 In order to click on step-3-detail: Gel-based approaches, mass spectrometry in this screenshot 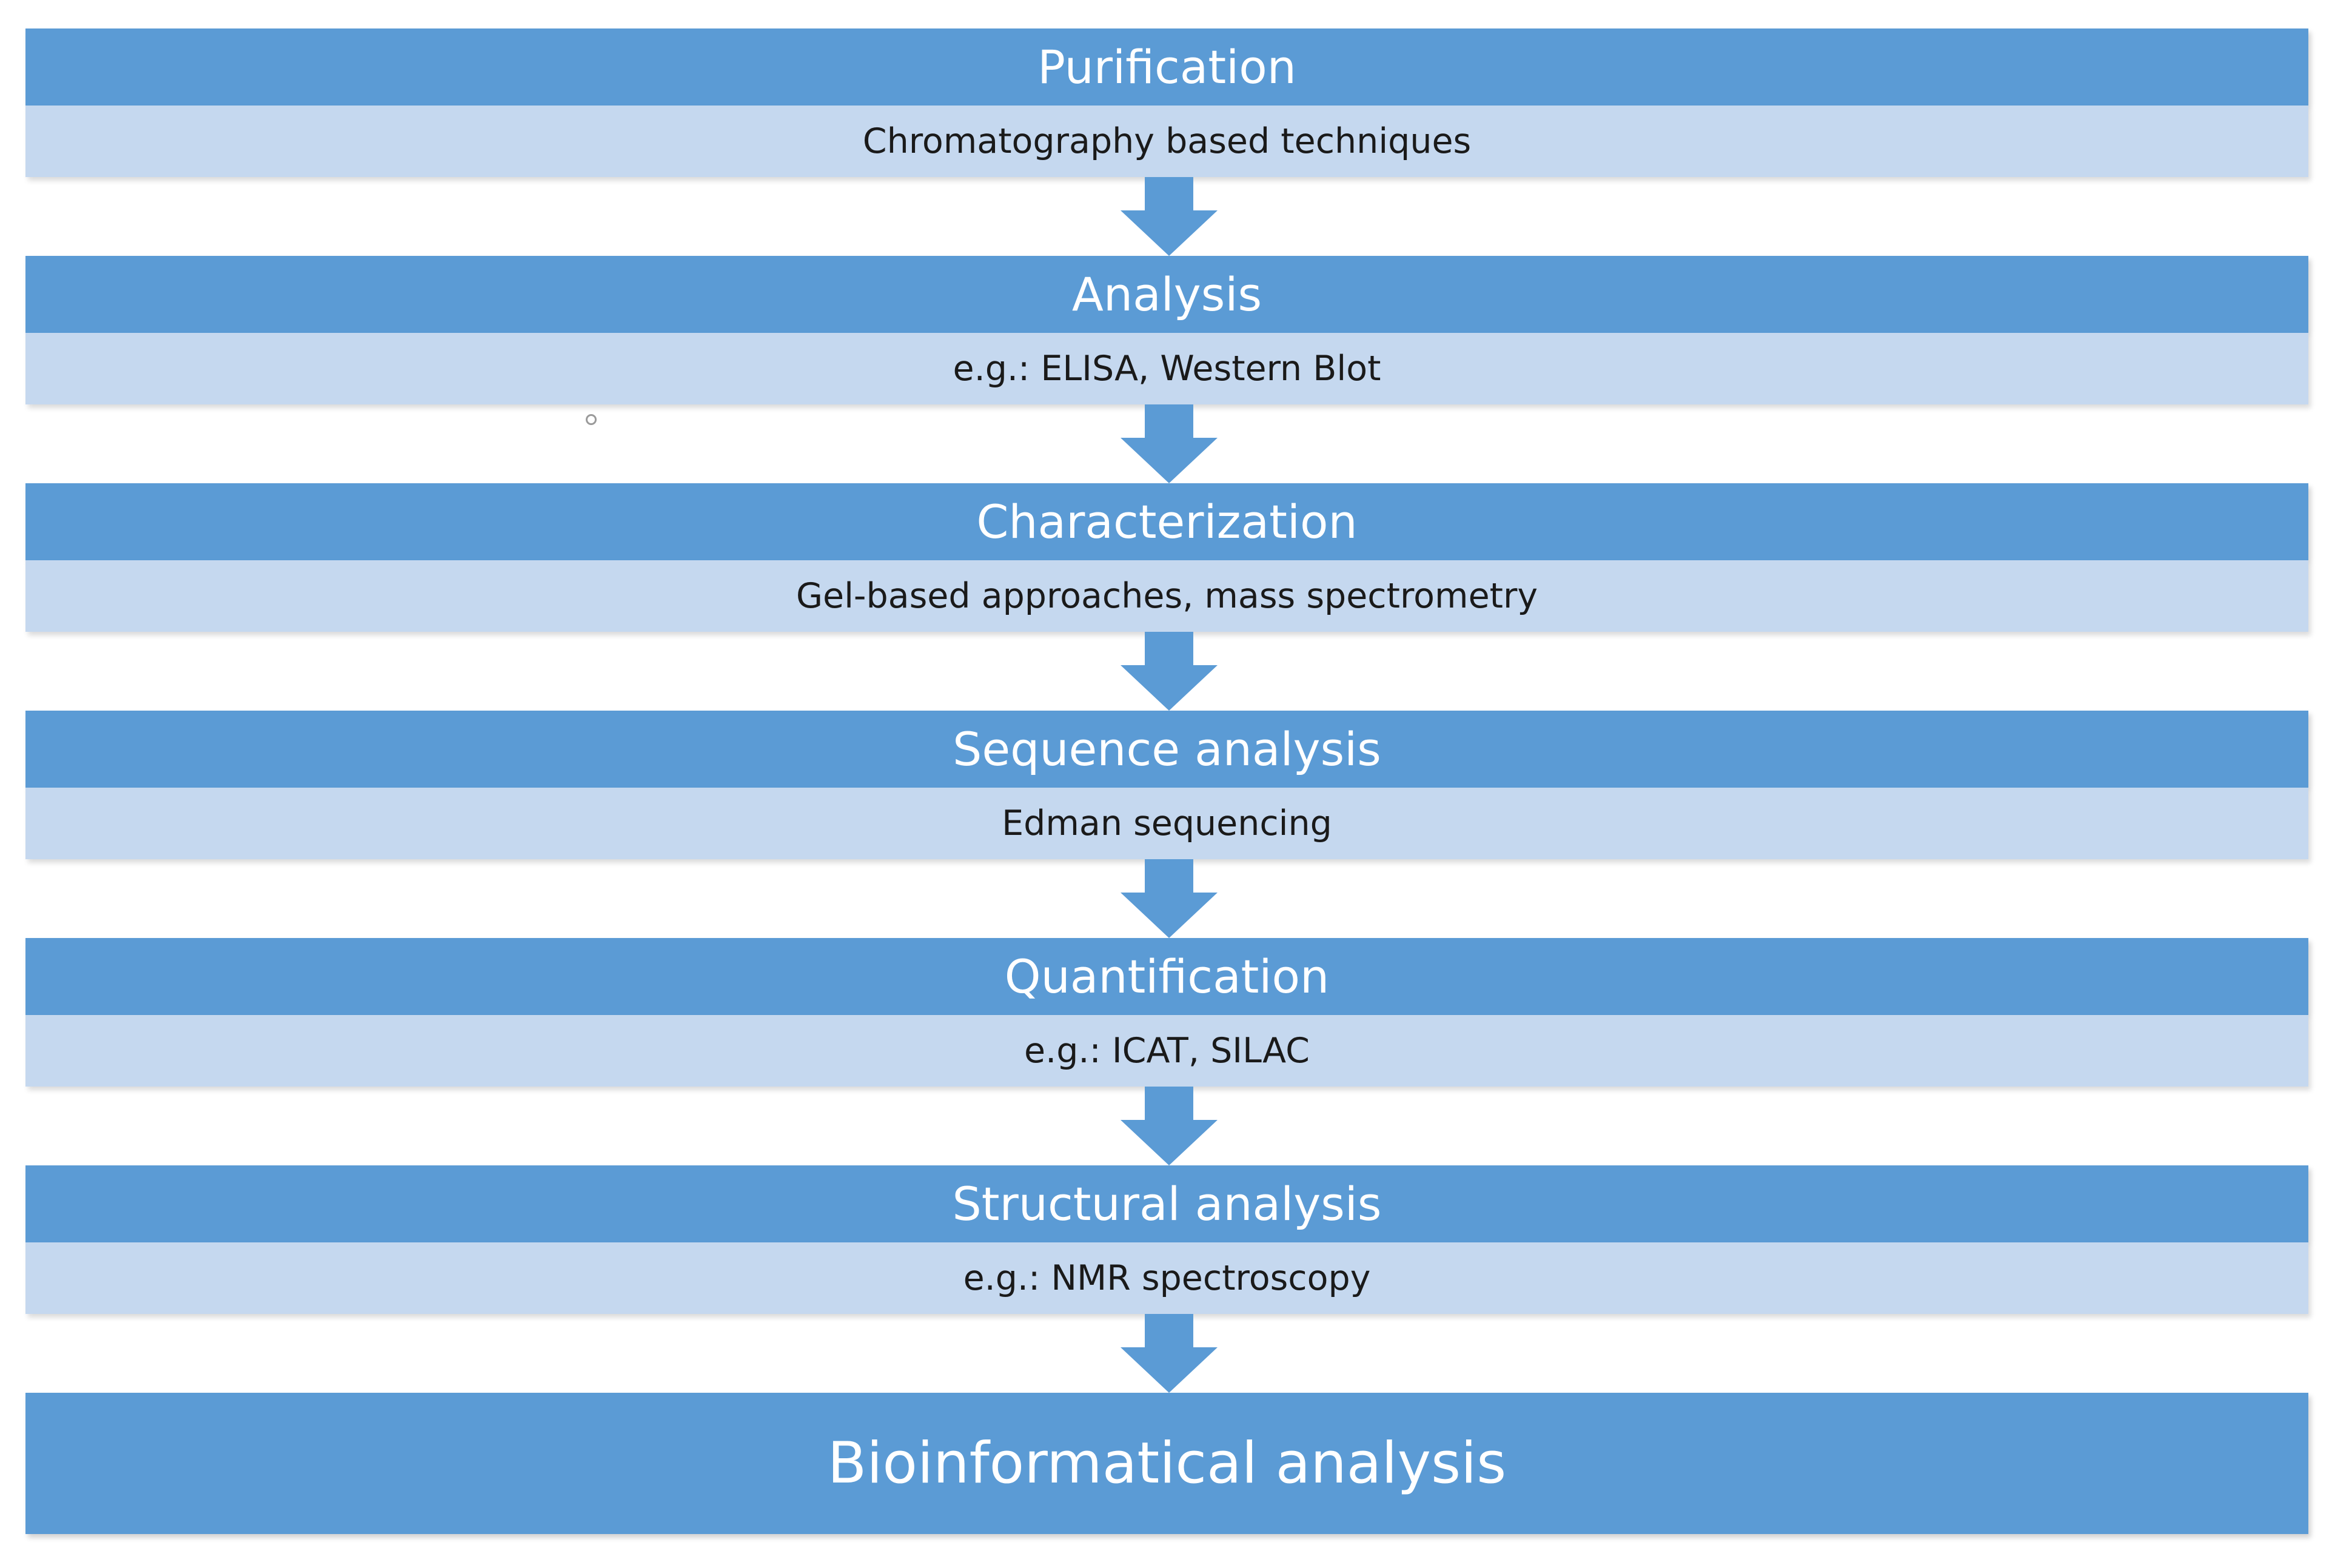, I will do `click(1166, 596)`.